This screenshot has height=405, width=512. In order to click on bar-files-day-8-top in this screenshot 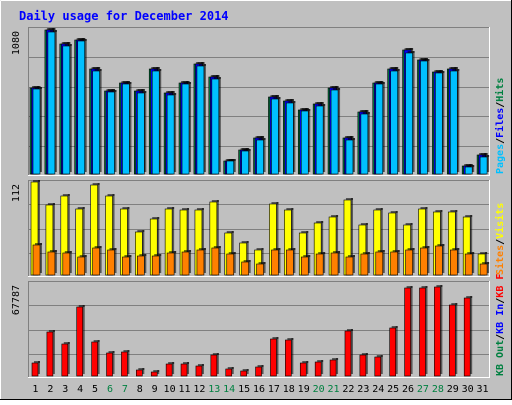, I will do `click(141, 90)`.